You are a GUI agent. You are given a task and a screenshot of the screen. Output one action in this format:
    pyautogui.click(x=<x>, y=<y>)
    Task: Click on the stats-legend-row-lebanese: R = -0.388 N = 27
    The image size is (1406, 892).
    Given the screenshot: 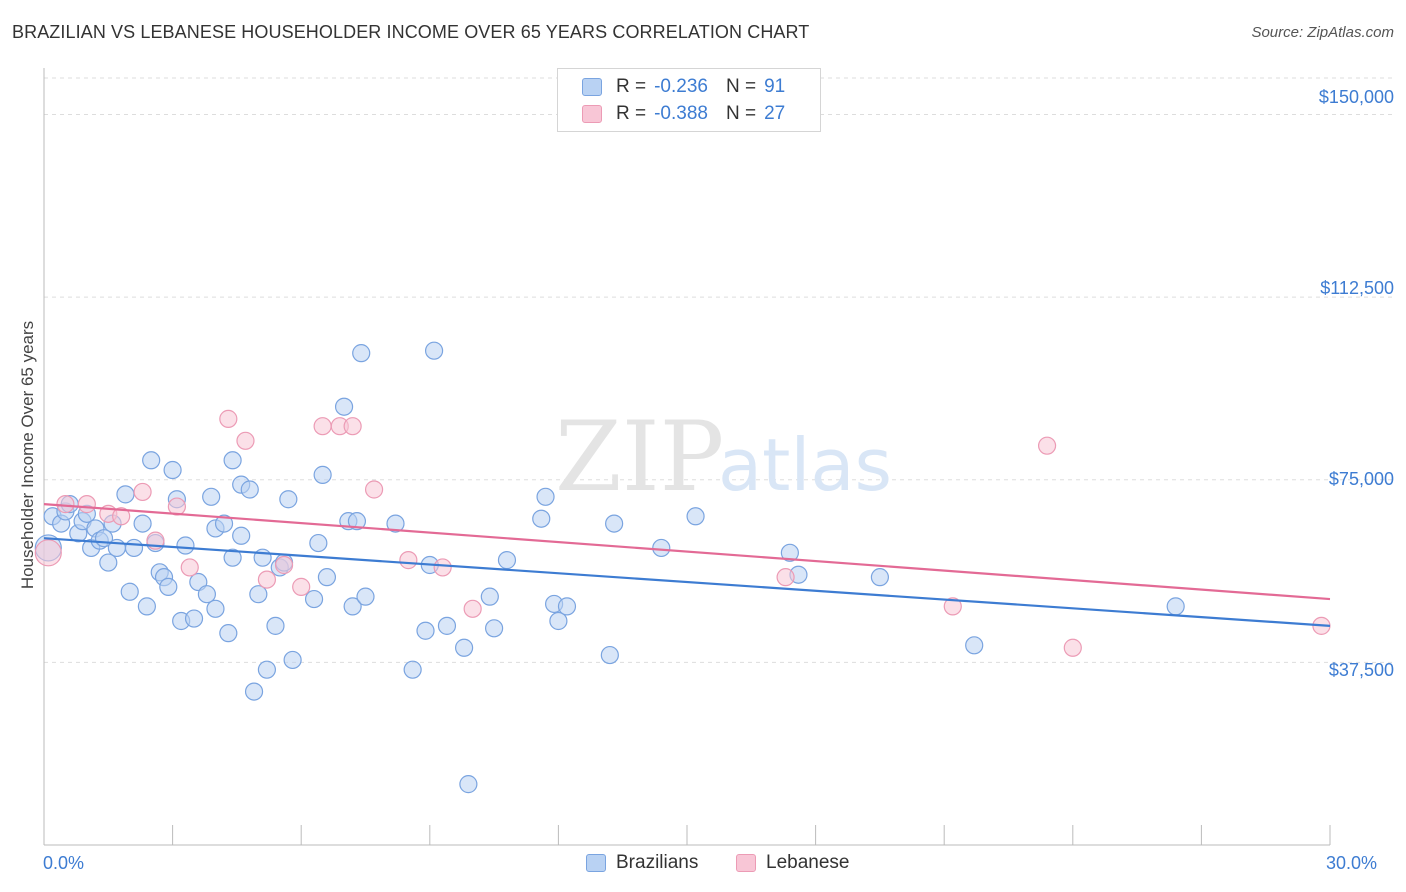 What is the action you would take?
    pyautogui.click(x=687, y=114)
    